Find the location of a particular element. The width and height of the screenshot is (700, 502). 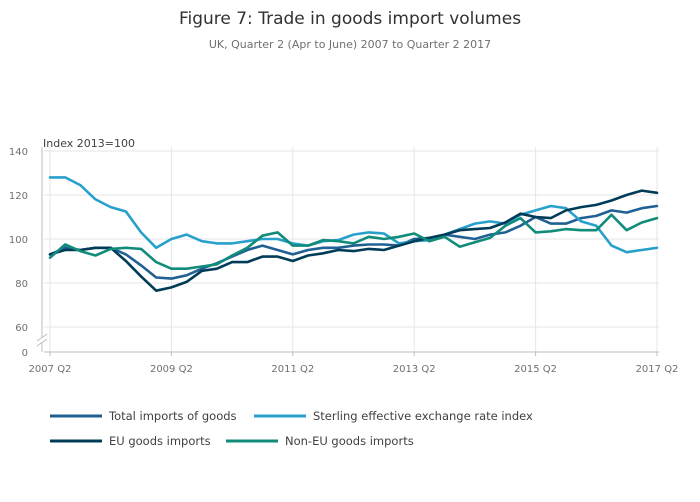

series-line-total-imports-of-goods is located at coordinates (353, 242).